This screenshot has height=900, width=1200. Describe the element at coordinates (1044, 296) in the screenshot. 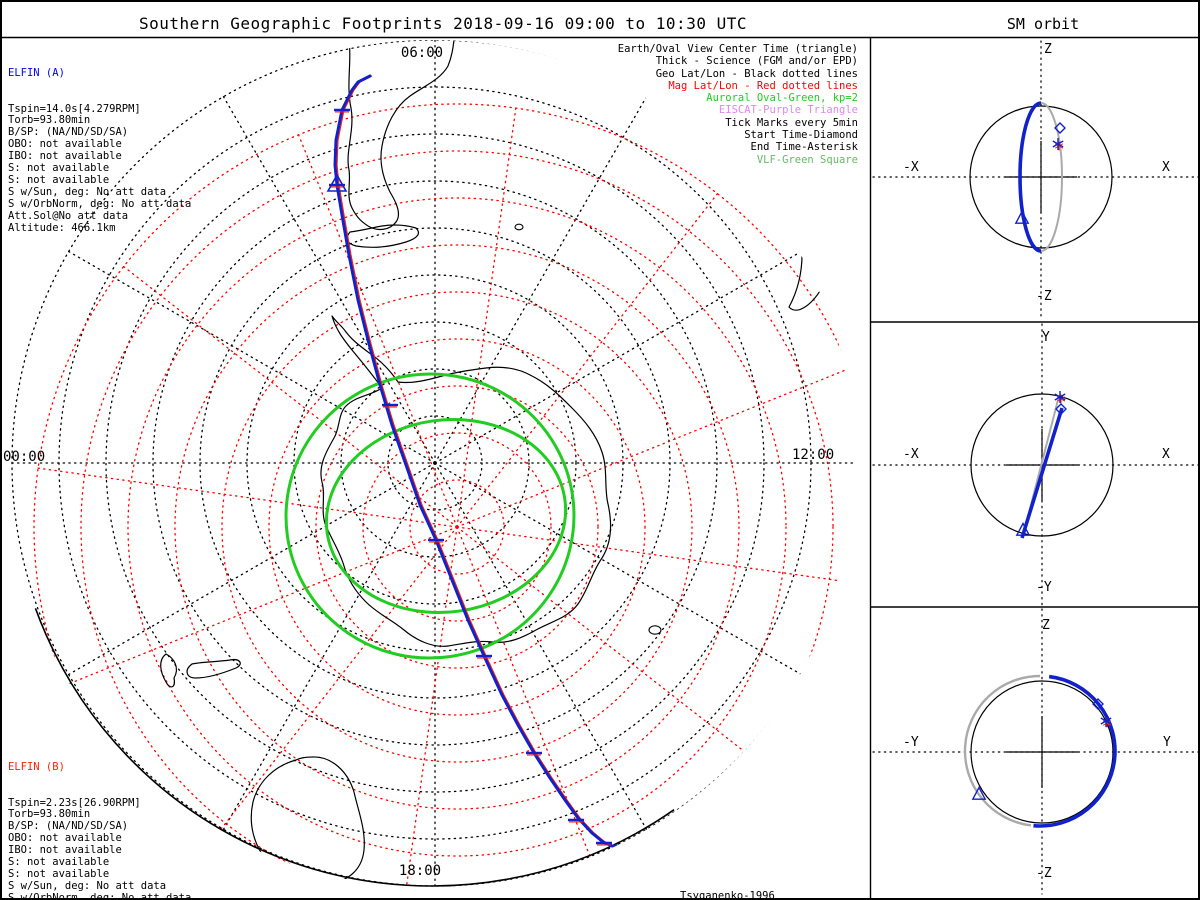

I see `panel1-axis-bottom: -Z` at that location.